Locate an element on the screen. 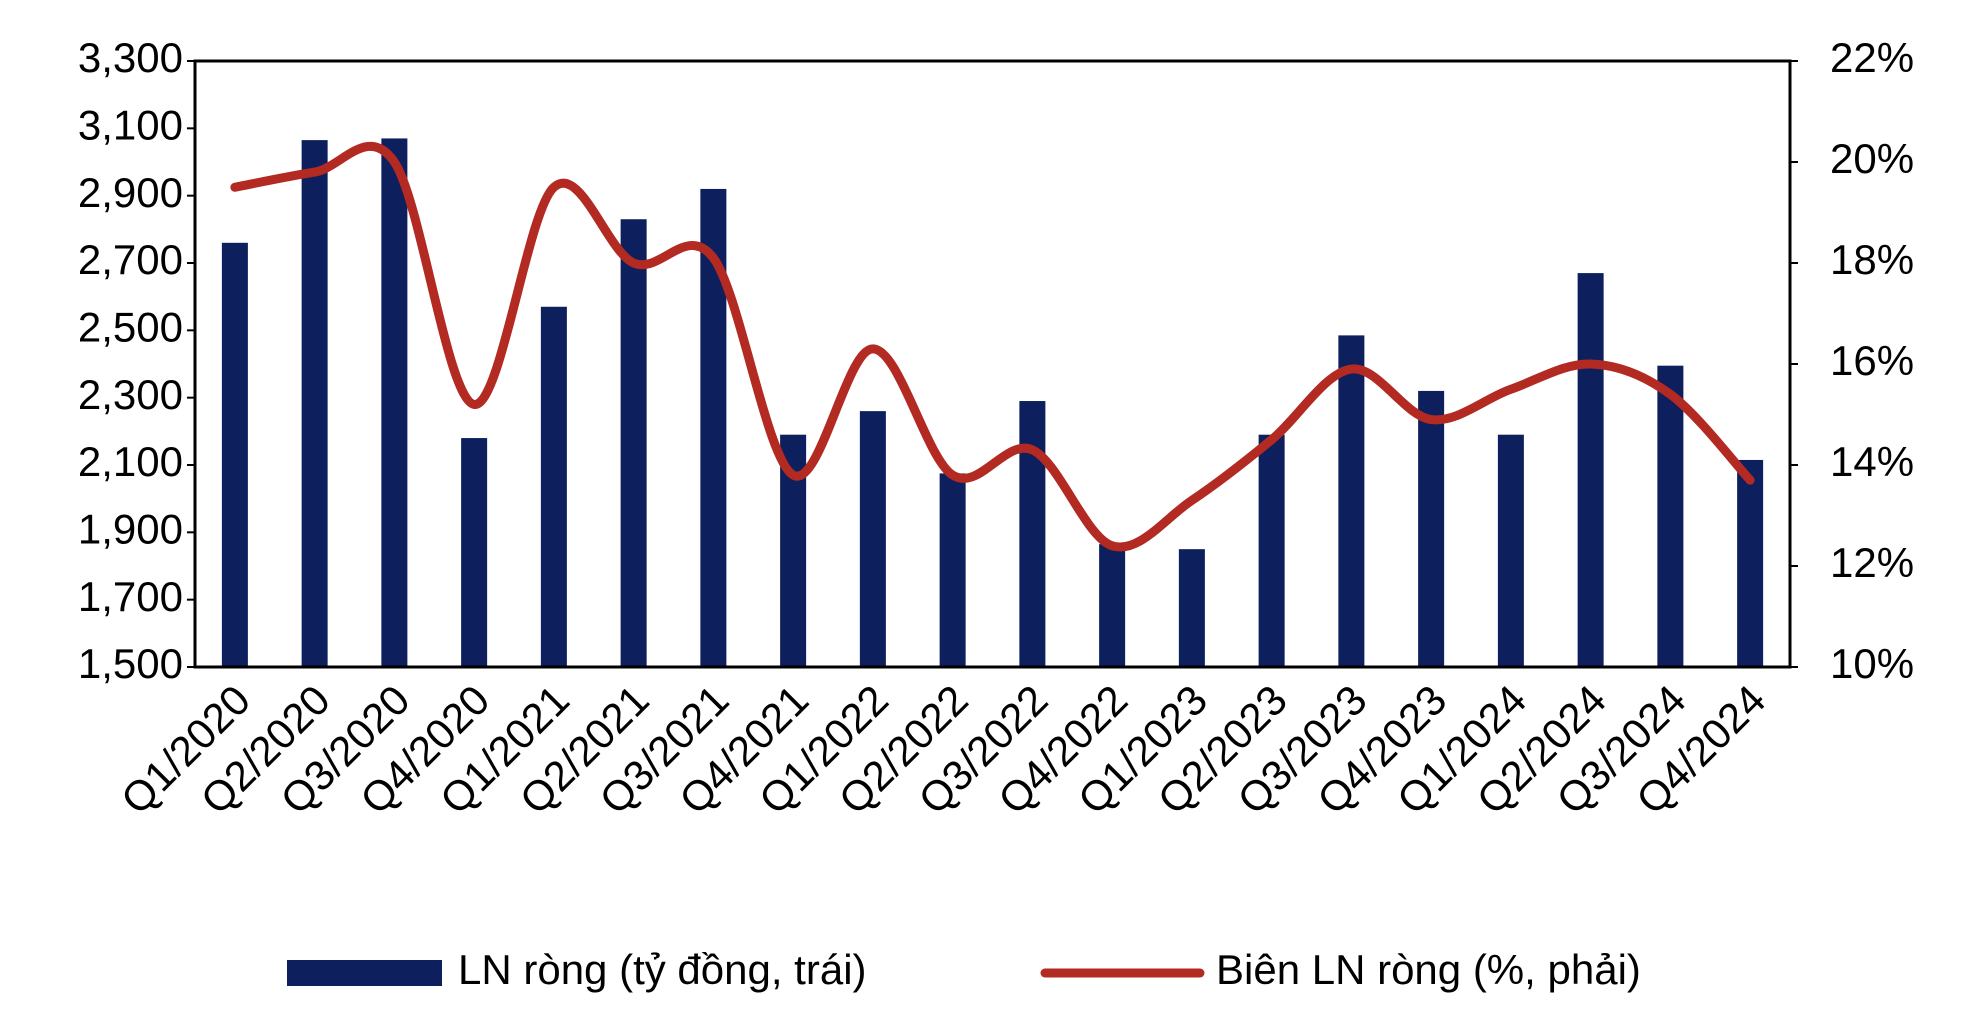 The height and width of the screenshot is (1010, 1983). y-tick-label: 1,900 is located at coordinates (130, 528).